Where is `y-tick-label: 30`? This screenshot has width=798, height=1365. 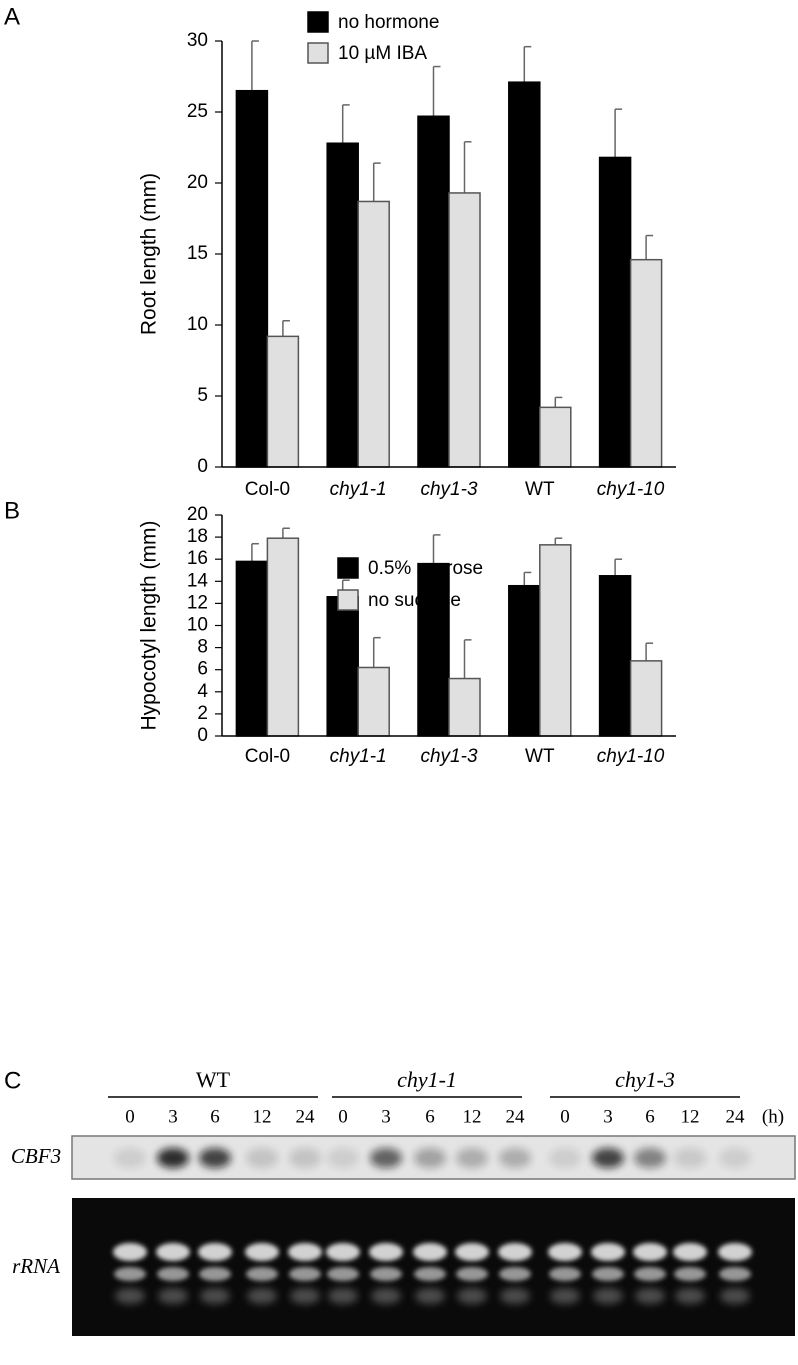 y-tick-label: 30 is located at coordinates (197, 40).